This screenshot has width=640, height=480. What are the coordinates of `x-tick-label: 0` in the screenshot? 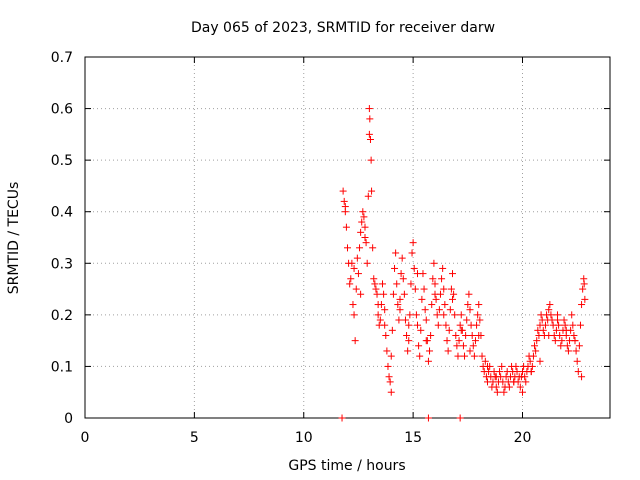 It's located at (85, 438).